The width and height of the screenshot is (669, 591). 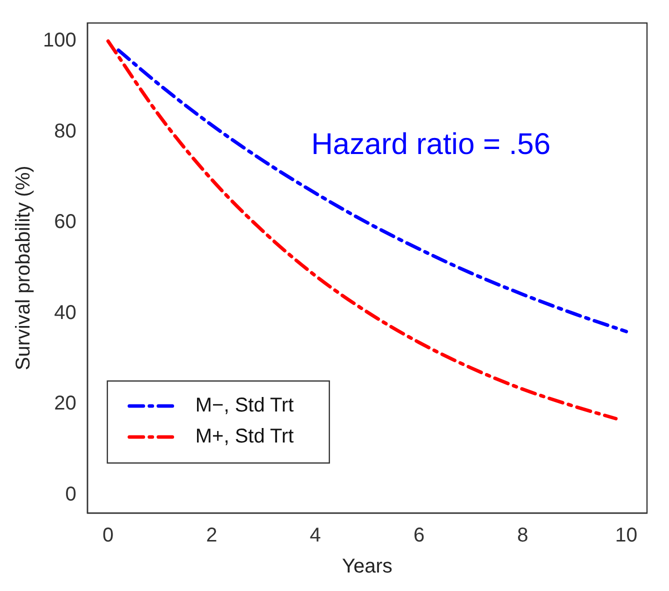 I want to click on x-tick-label: 2, so click(x=212, y=535).